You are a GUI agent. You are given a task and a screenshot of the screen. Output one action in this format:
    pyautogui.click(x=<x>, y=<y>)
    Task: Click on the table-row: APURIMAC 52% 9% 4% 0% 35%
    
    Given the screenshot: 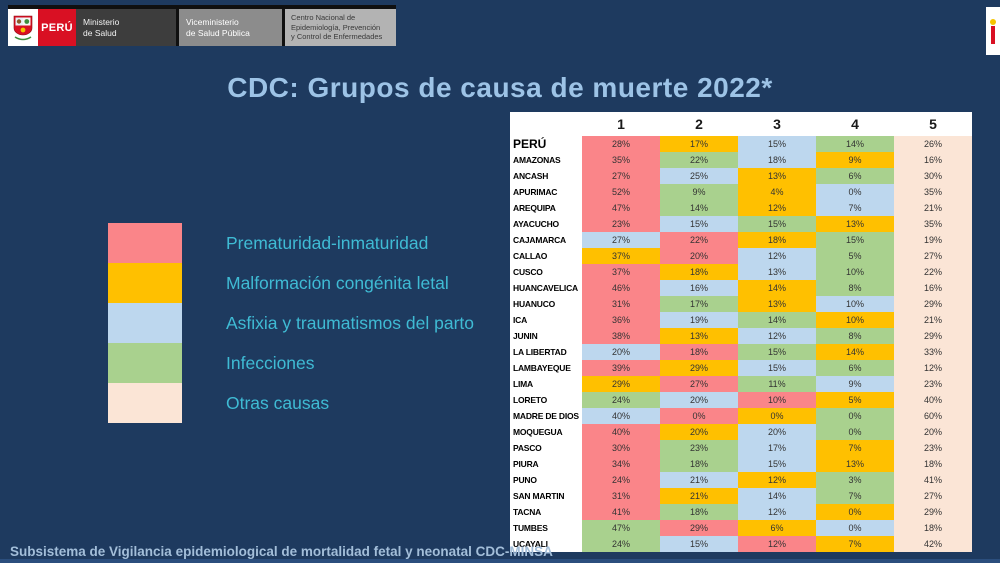 What is the action you would take?
    pyautogui.click(x=741, y=192)
    